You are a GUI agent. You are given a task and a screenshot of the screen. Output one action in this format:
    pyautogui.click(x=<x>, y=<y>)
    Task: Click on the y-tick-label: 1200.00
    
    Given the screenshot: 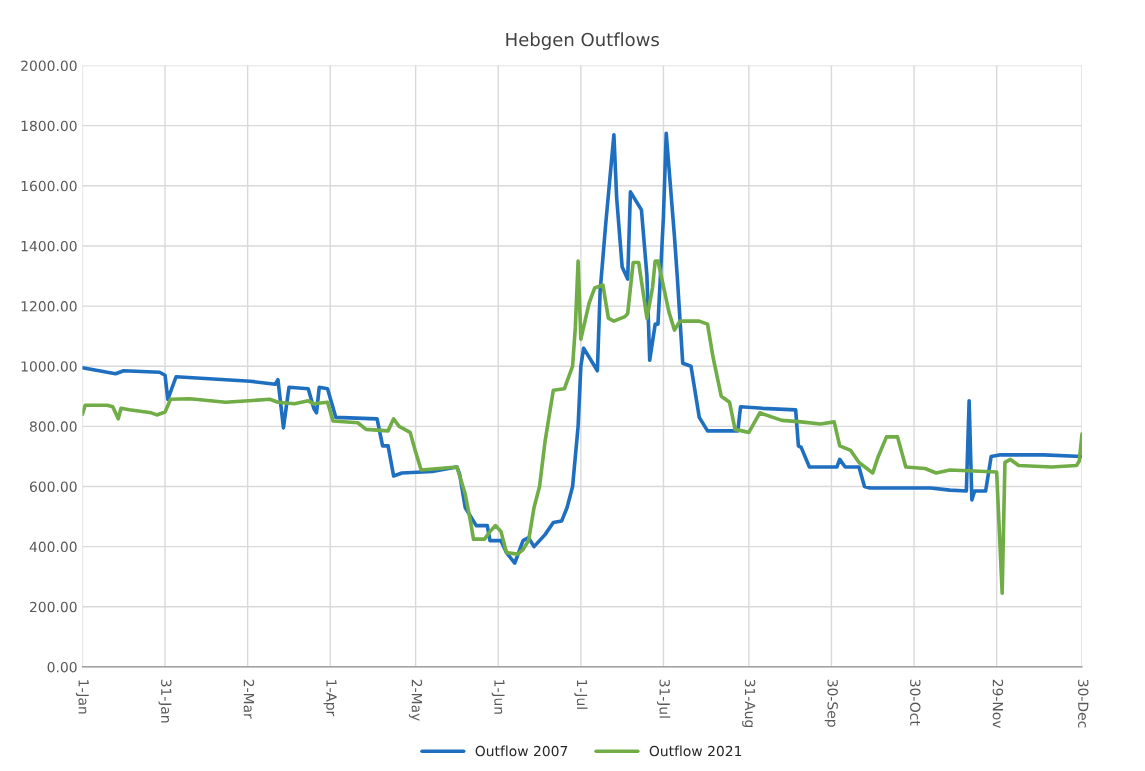 What is the action you would take?
    pyautogui.click(x=49, y=306)
    